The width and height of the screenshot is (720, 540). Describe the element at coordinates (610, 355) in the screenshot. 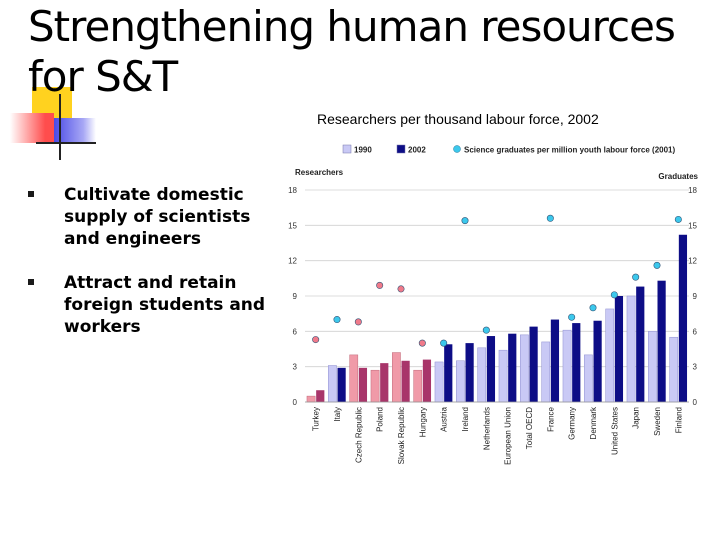

I see `bar-1990-united-states` at that location.